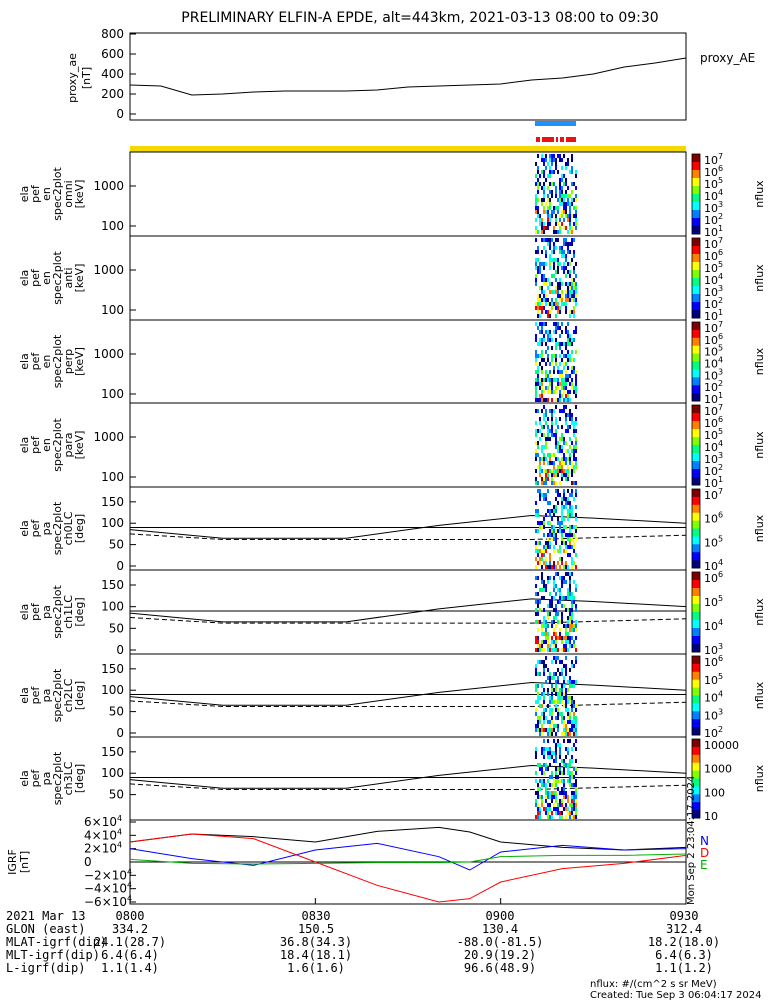  Describe the element at coordinates (45, 929) in the screenshot. I see `footer-row-label: GLON (east)` at that location.